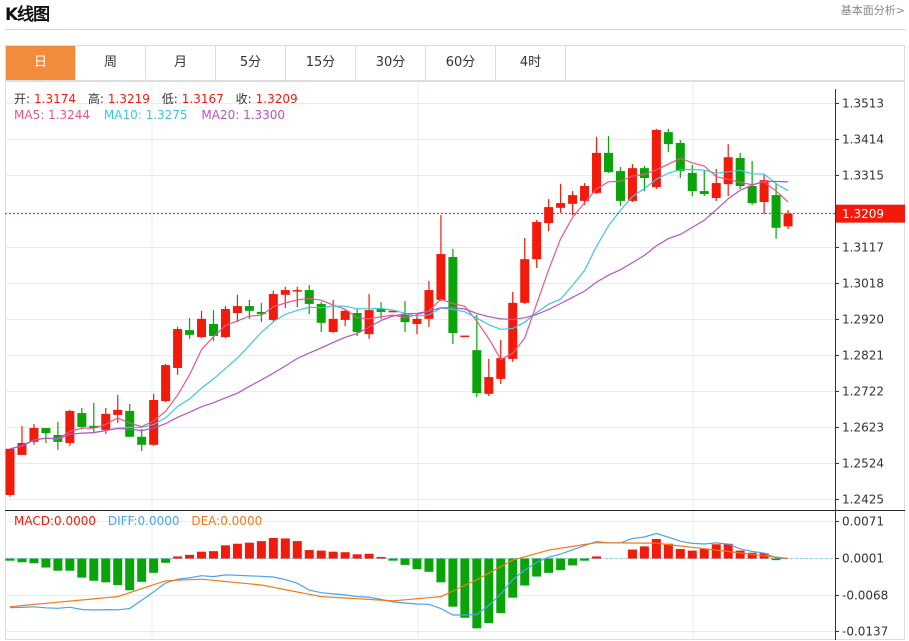 The image size is (909, 641). What do you see at coordinates (863, 428) in the screenshot?
I see `price-tick-label: 1.2623` at bounding box center [863, 428].